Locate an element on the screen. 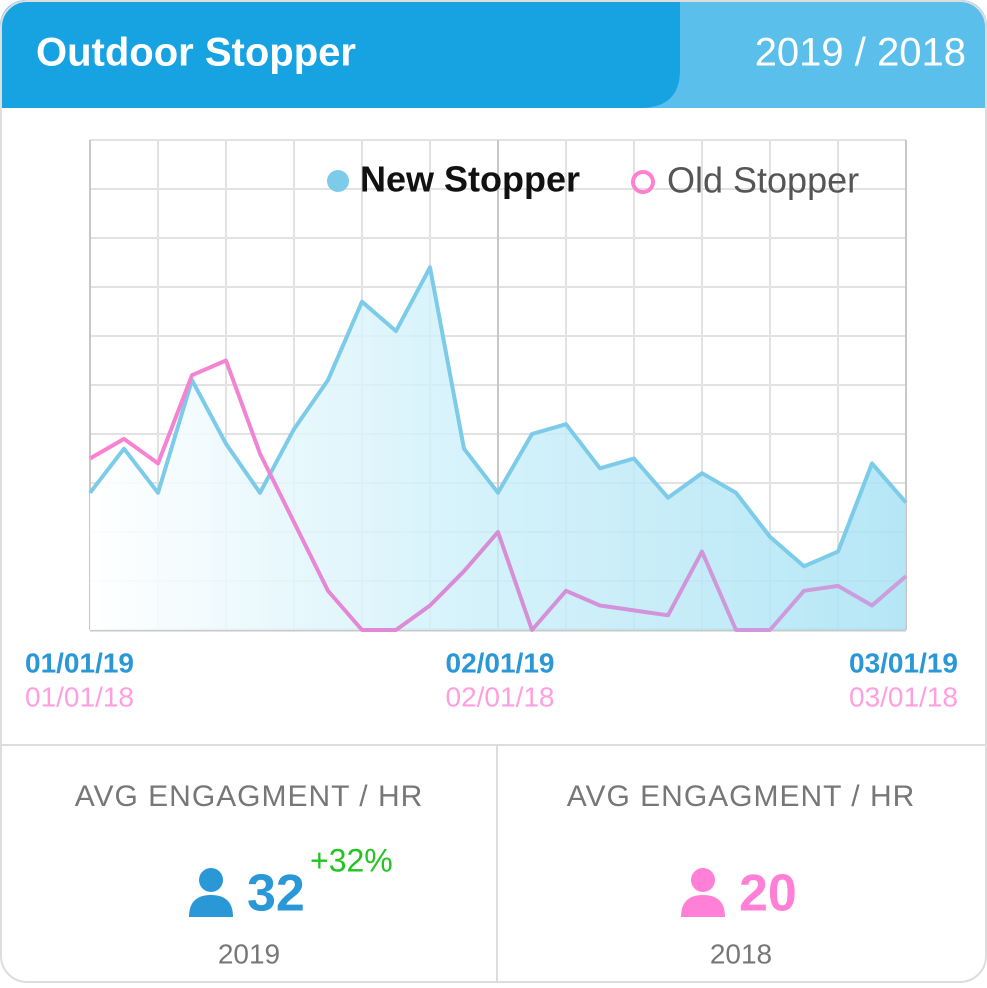 The image size is (987, 988). x-tick-label-old: 01/01/18 is located at coordinates (79, 696).